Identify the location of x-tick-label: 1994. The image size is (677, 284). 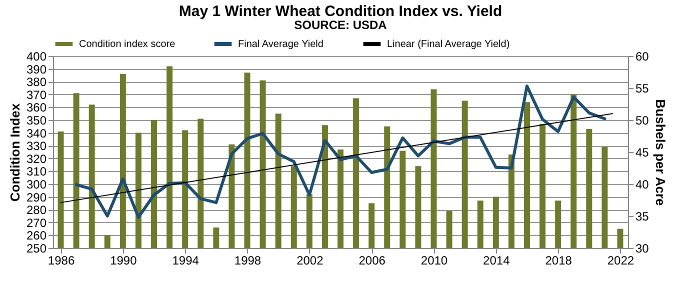
(186, 261).